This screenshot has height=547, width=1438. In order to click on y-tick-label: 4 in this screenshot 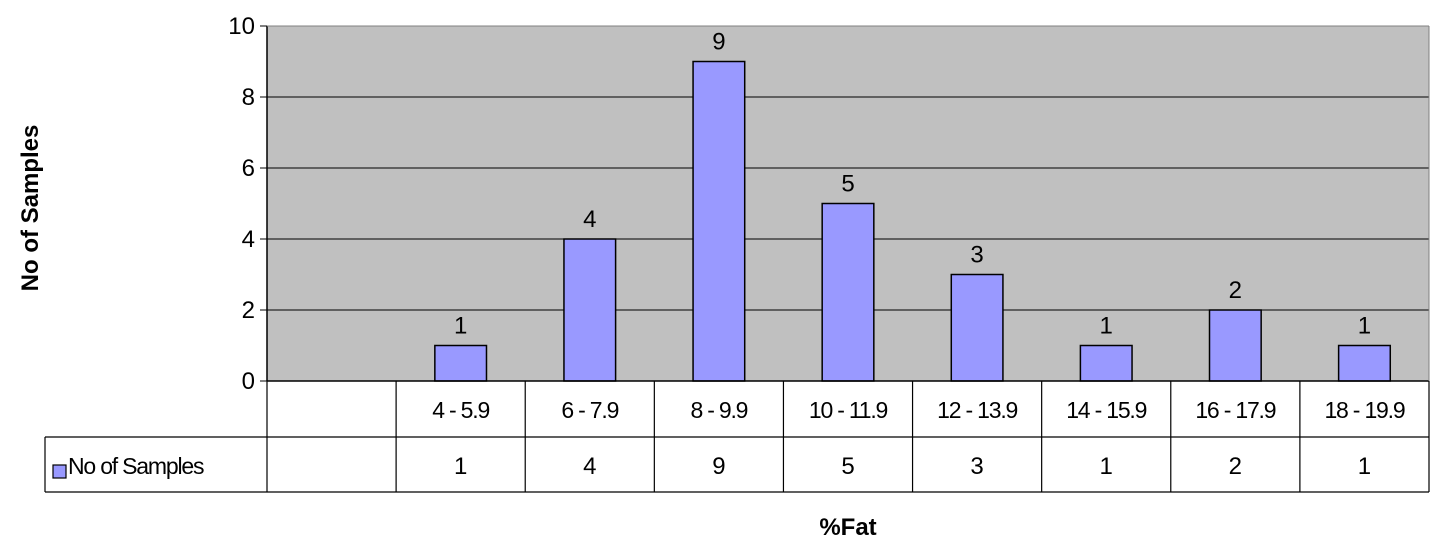, I will do `click(248, 239)`.